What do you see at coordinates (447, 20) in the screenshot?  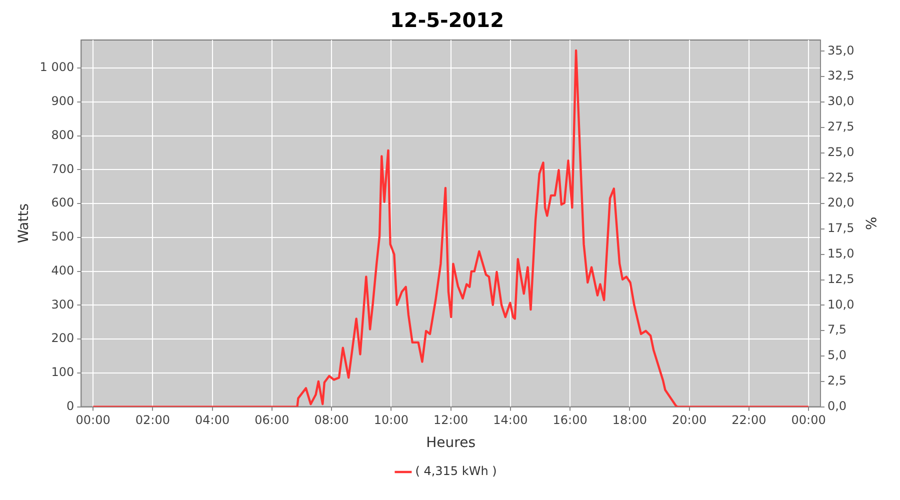 I see `chart-title: 12-5-2012` at bounding box center [447, 20].